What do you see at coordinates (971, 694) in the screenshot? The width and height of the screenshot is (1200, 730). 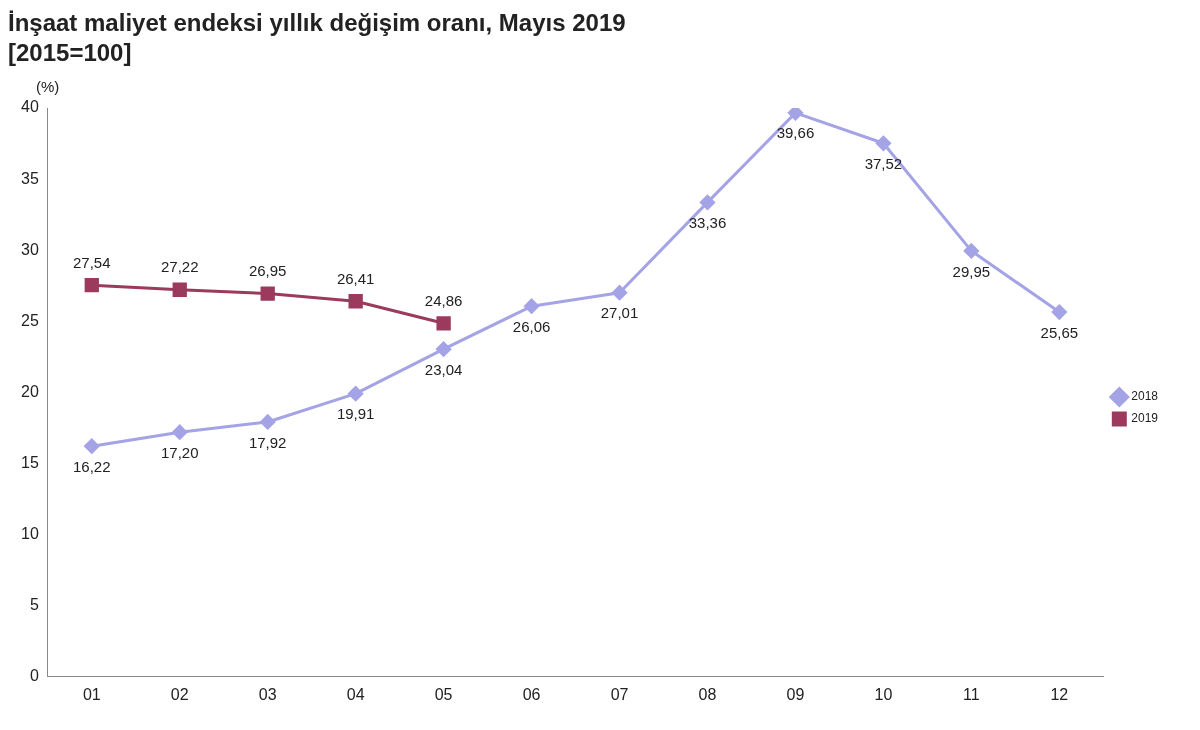 I see `x-tick-label: 11` at bounding box center [971, 694].